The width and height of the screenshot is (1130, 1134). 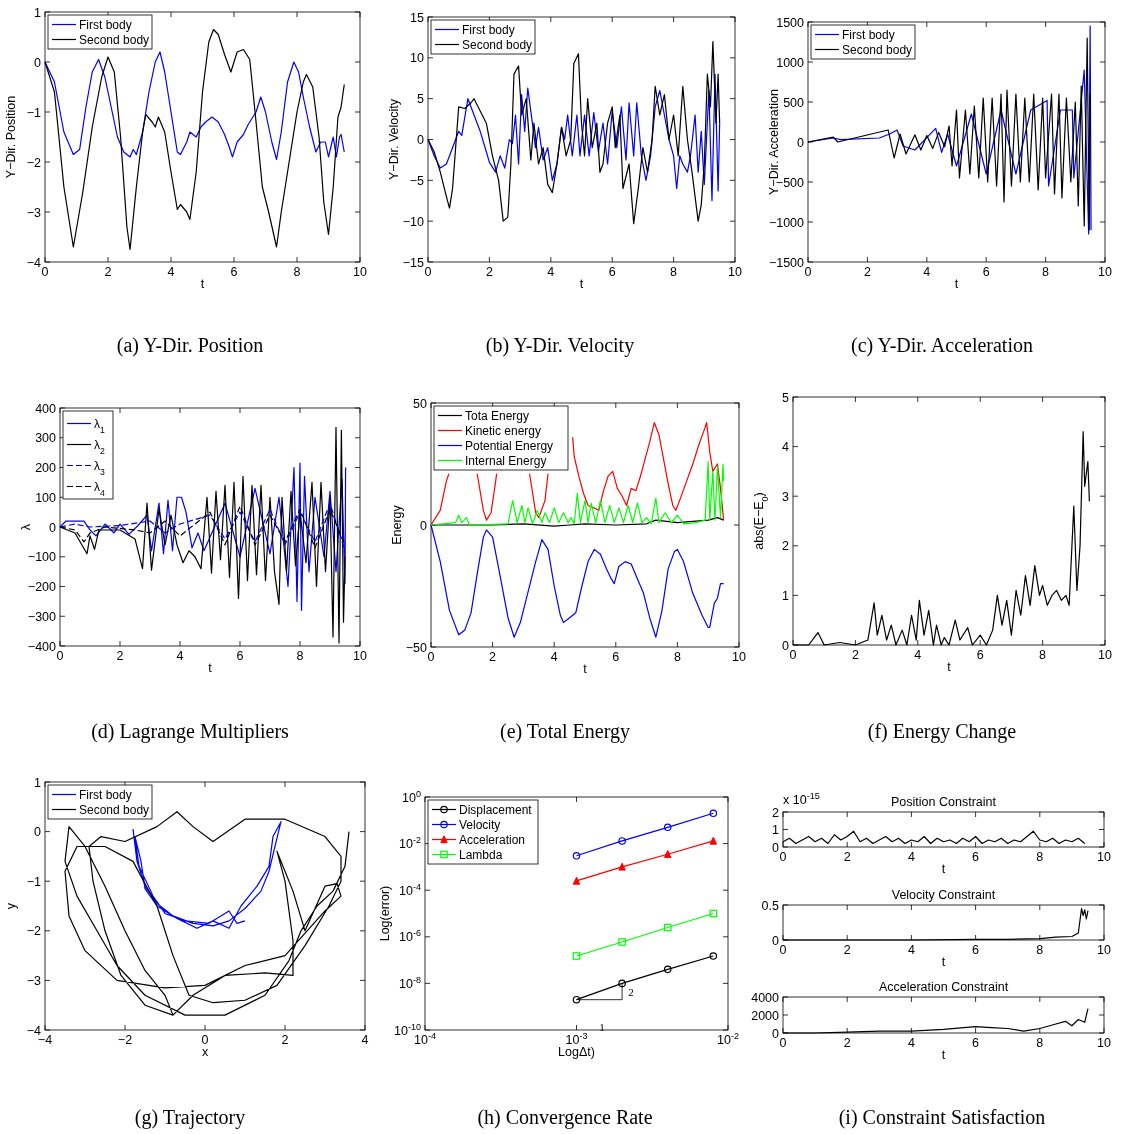 I want to click on y-tick-label: 10$^{-6}$, so click(x=410, y=936).